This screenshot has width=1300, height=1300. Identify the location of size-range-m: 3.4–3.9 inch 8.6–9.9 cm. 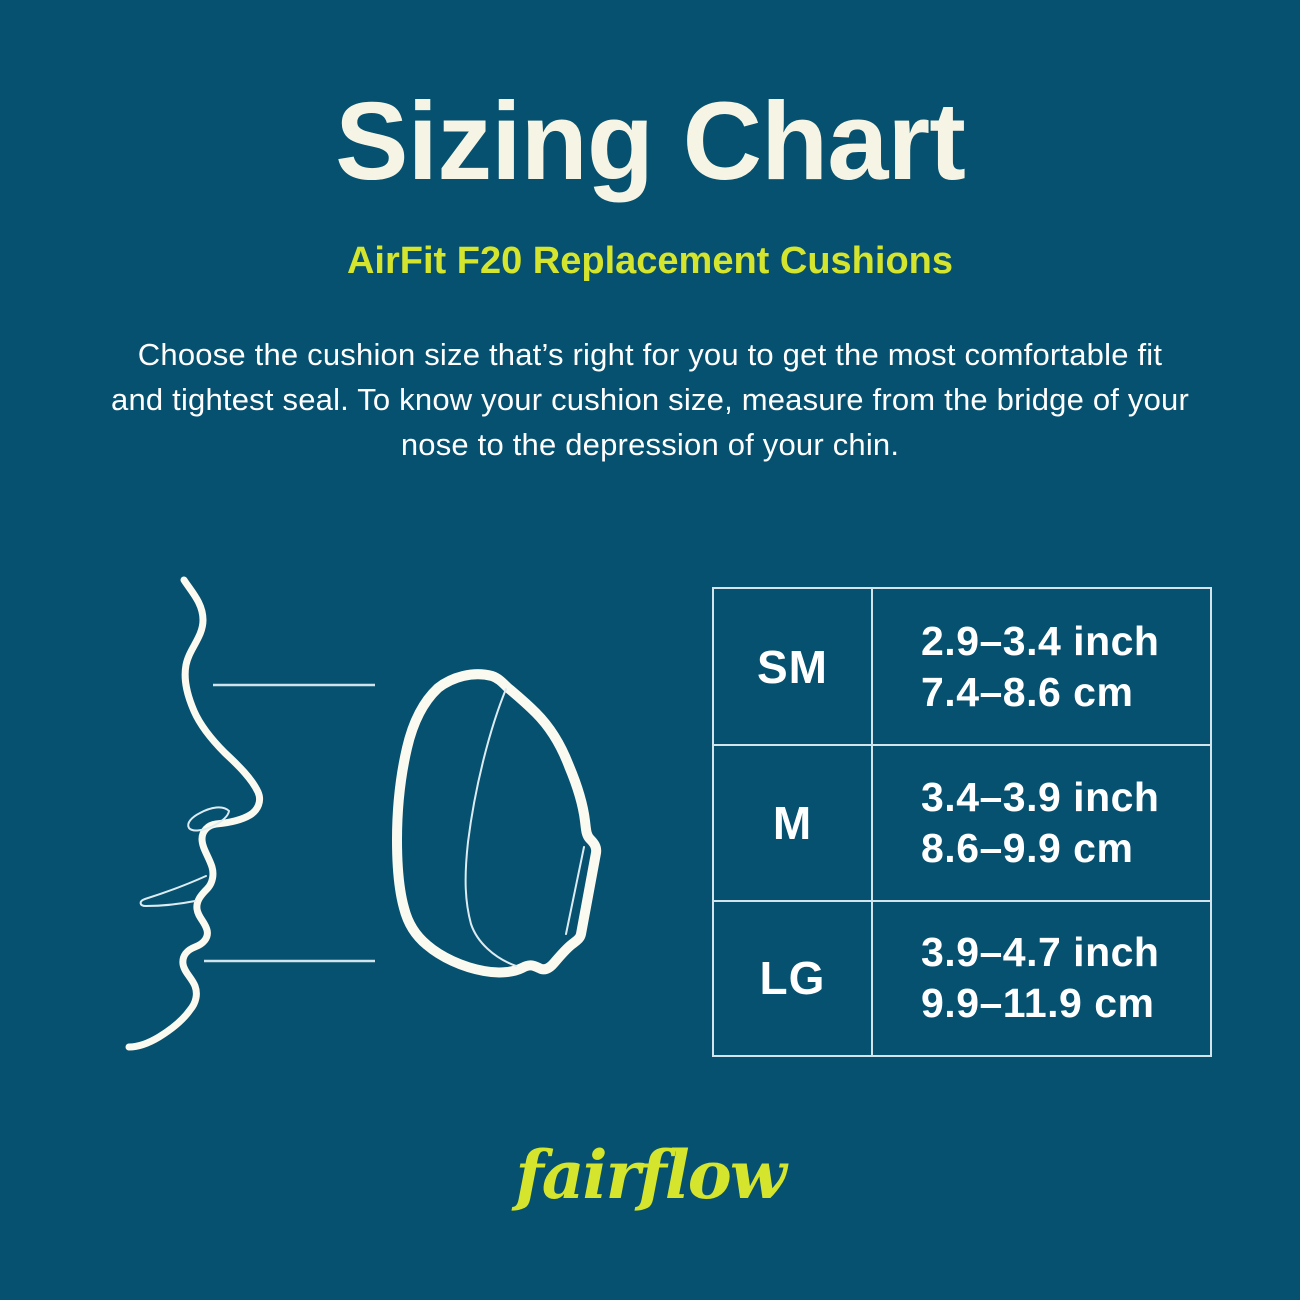
(1041, 822).